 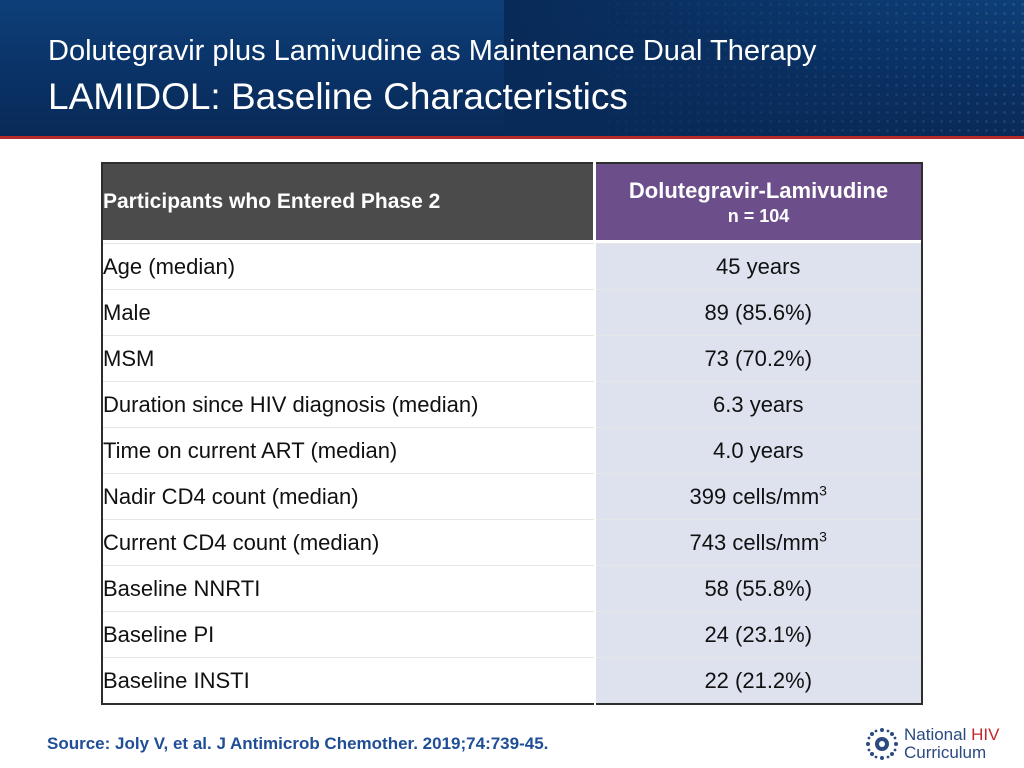 What do you see at coordinates (758, 450) in the screenshot?
I see `row-value: 4.0 years` at bounding box center [758, 450].